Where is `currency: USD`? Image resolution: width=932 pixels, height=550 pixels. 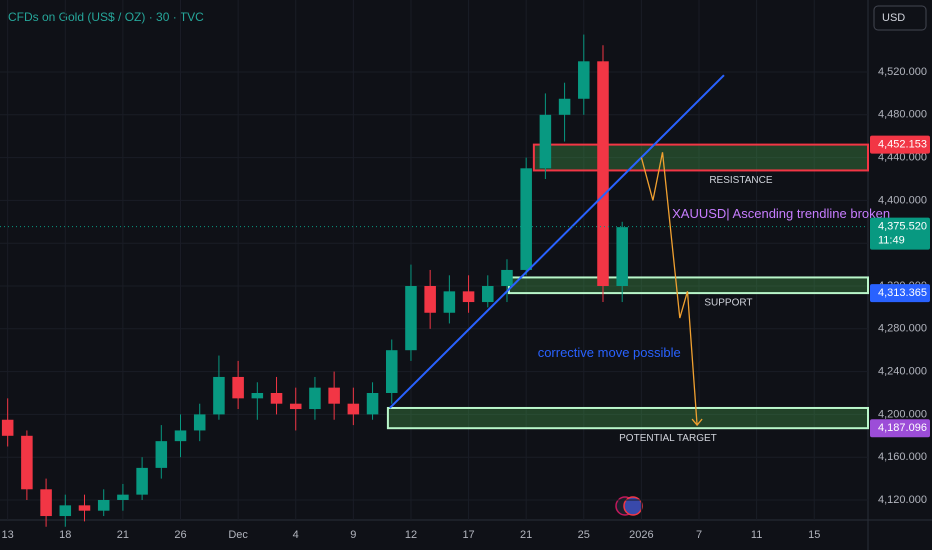 currency: USD is located at coordinates (893, 18).